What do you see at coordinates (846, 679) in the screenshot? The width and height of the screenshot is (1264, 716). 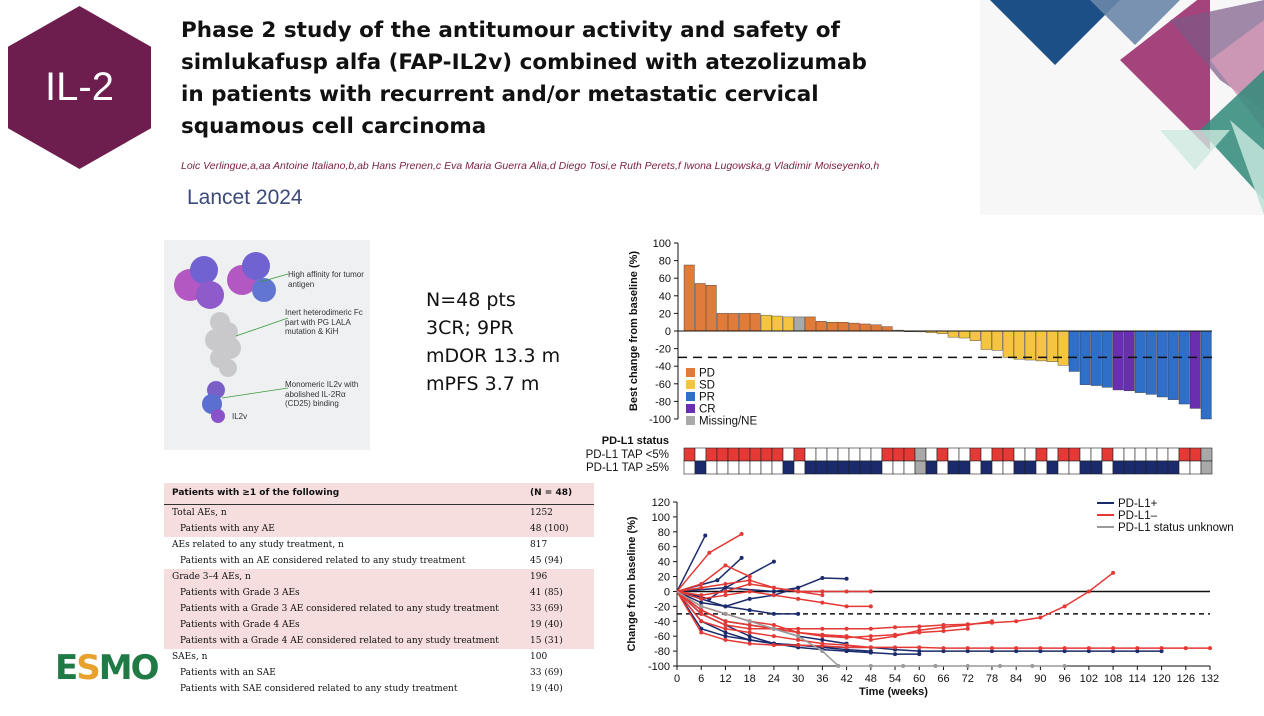 I see `x-tick-label: 42` at bounding box center [846, 679].